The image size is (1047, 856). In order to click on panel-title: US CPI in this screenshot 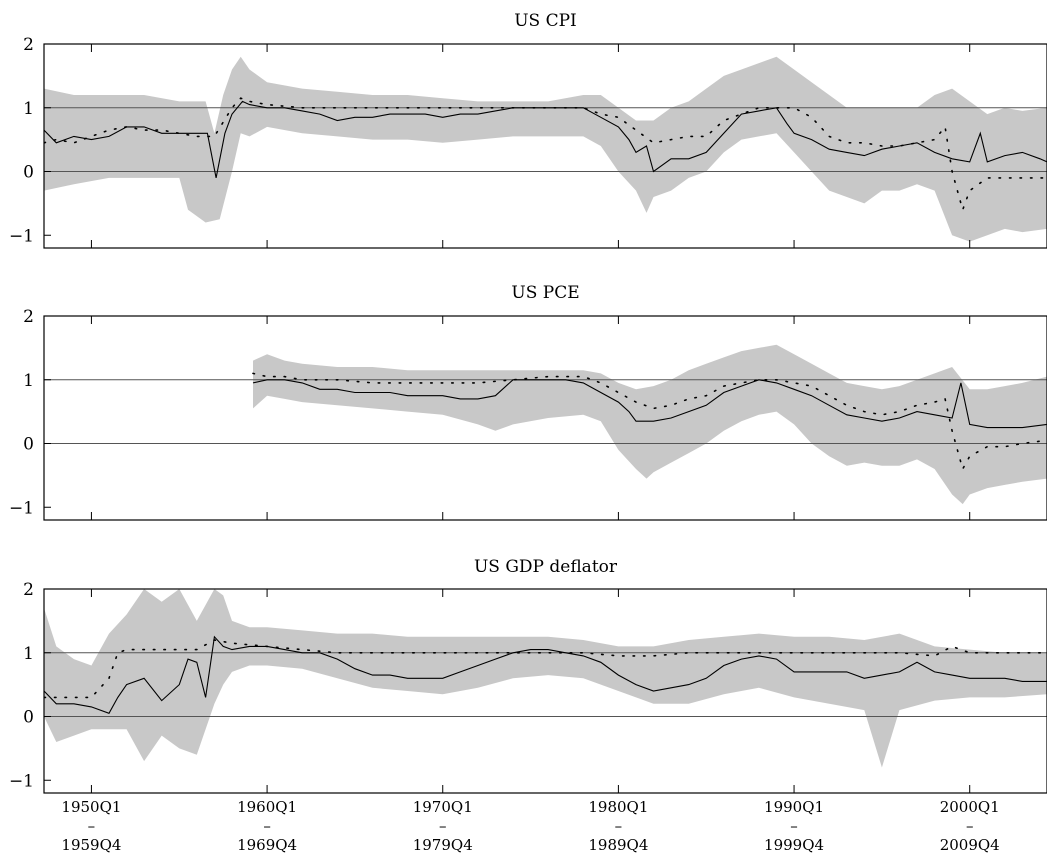, I will do `click(545, 21)`.